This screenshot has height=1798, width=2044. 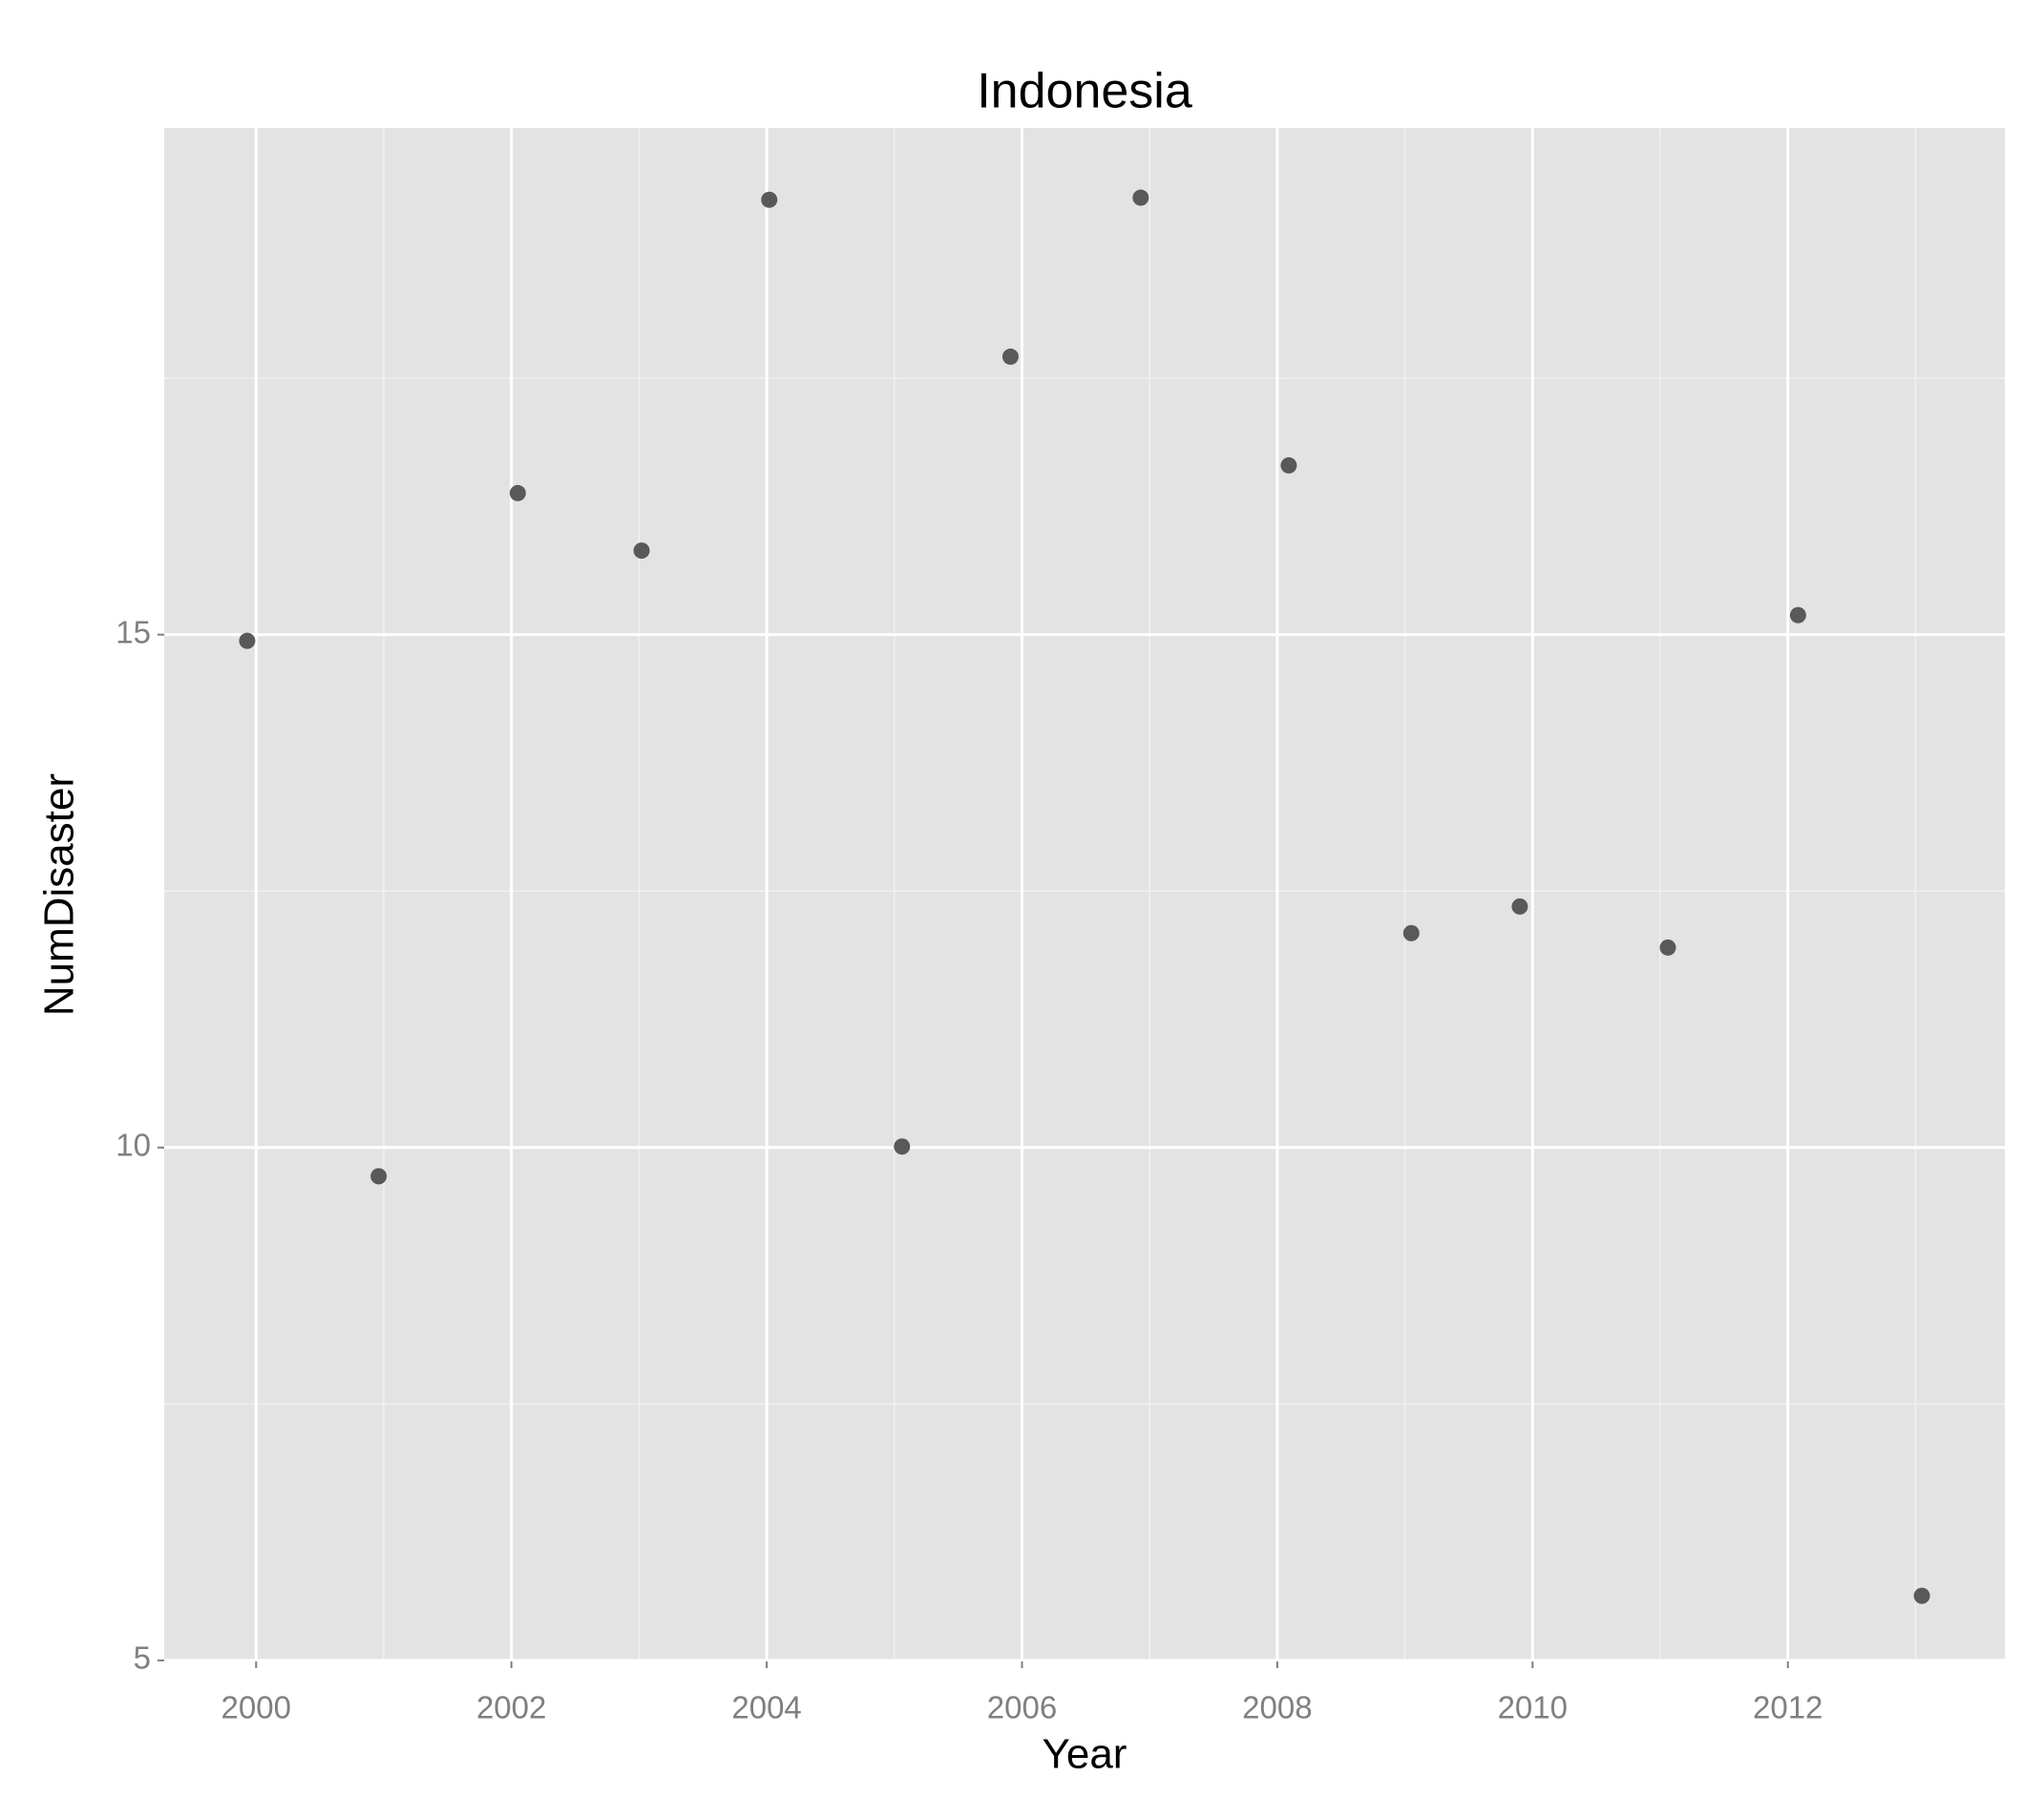 What do you see at coordinates (1084, 91) in the screenshot?
I see `chart-title: Indonesia` at bounding box center [1084, 91].